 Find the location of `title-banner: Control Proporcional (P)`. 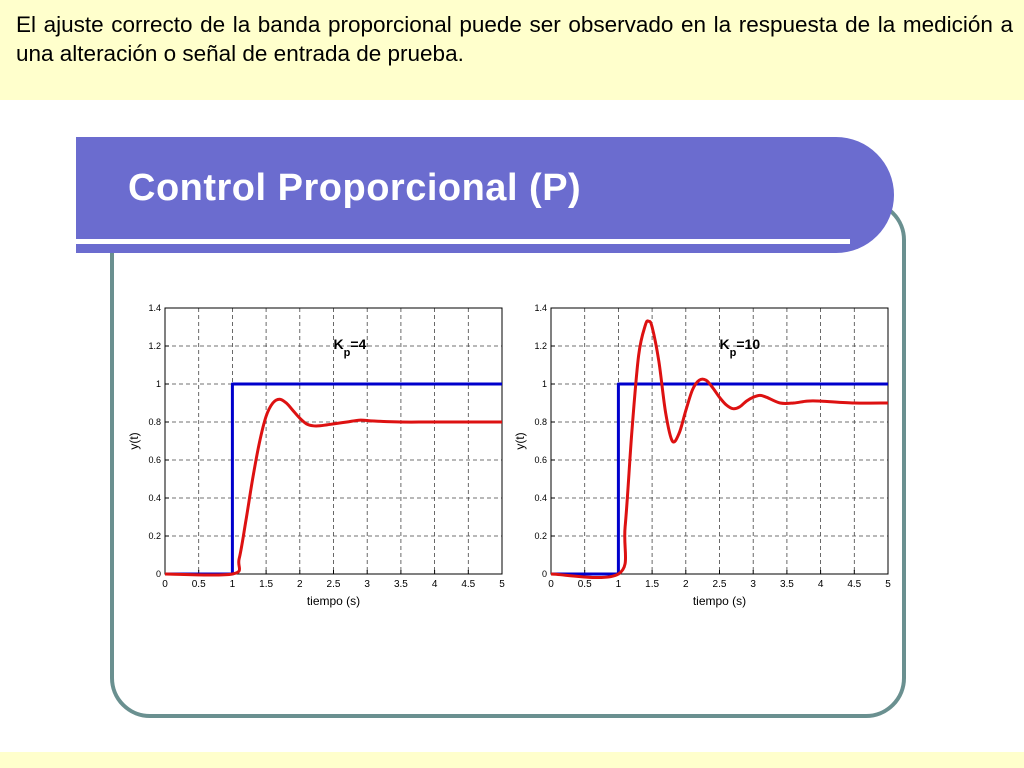

title-banner: Control Proporcional (P) is located at coordinates (485, 195).